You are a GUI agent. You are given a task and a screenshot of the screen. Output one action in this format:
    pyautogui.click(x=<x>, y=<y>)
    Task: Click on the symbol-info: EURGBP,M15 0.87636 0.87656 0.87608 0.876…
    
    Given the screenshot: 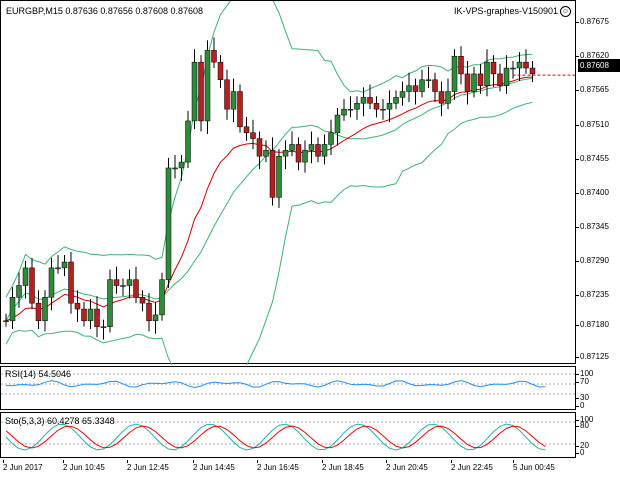 What is the action you would take?
    pyautogui.click(x=104, y=11)
    